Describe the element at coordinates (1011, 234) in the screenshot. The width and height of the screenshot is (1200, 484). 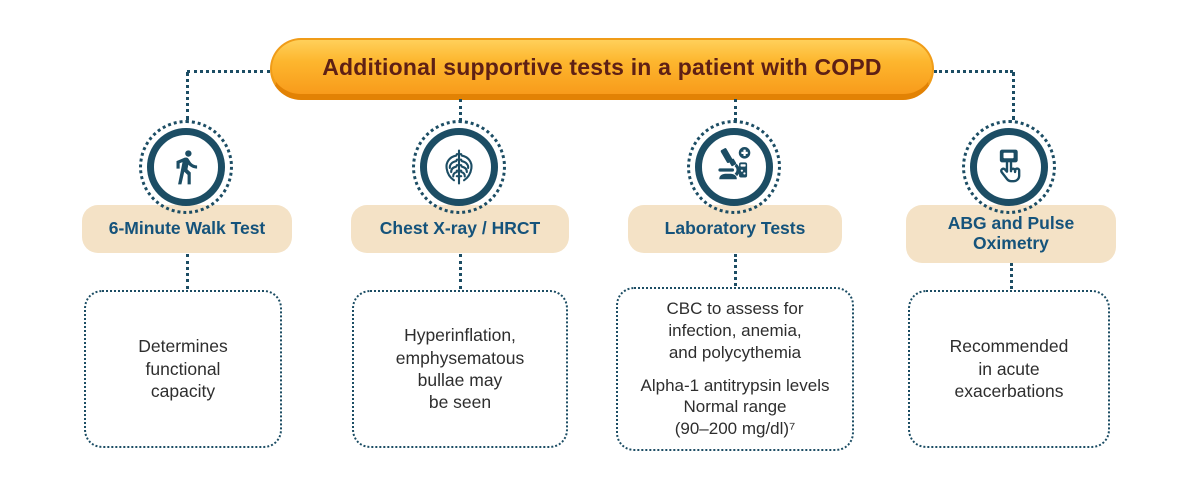
I see `column-label-abg-oximetry: ABG and Pulse Oximetry` at that location.